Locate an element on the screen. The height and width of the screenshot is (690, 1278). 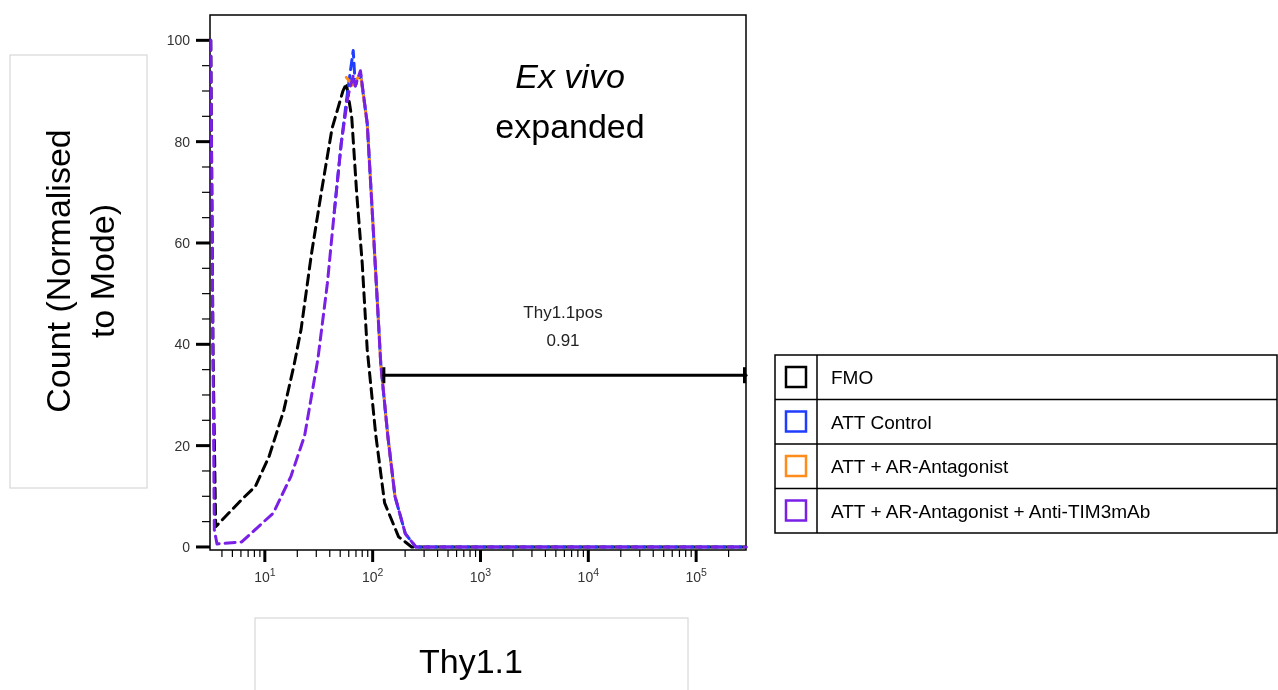
y-tick-label: 0 is located at coordinates (186, 546).